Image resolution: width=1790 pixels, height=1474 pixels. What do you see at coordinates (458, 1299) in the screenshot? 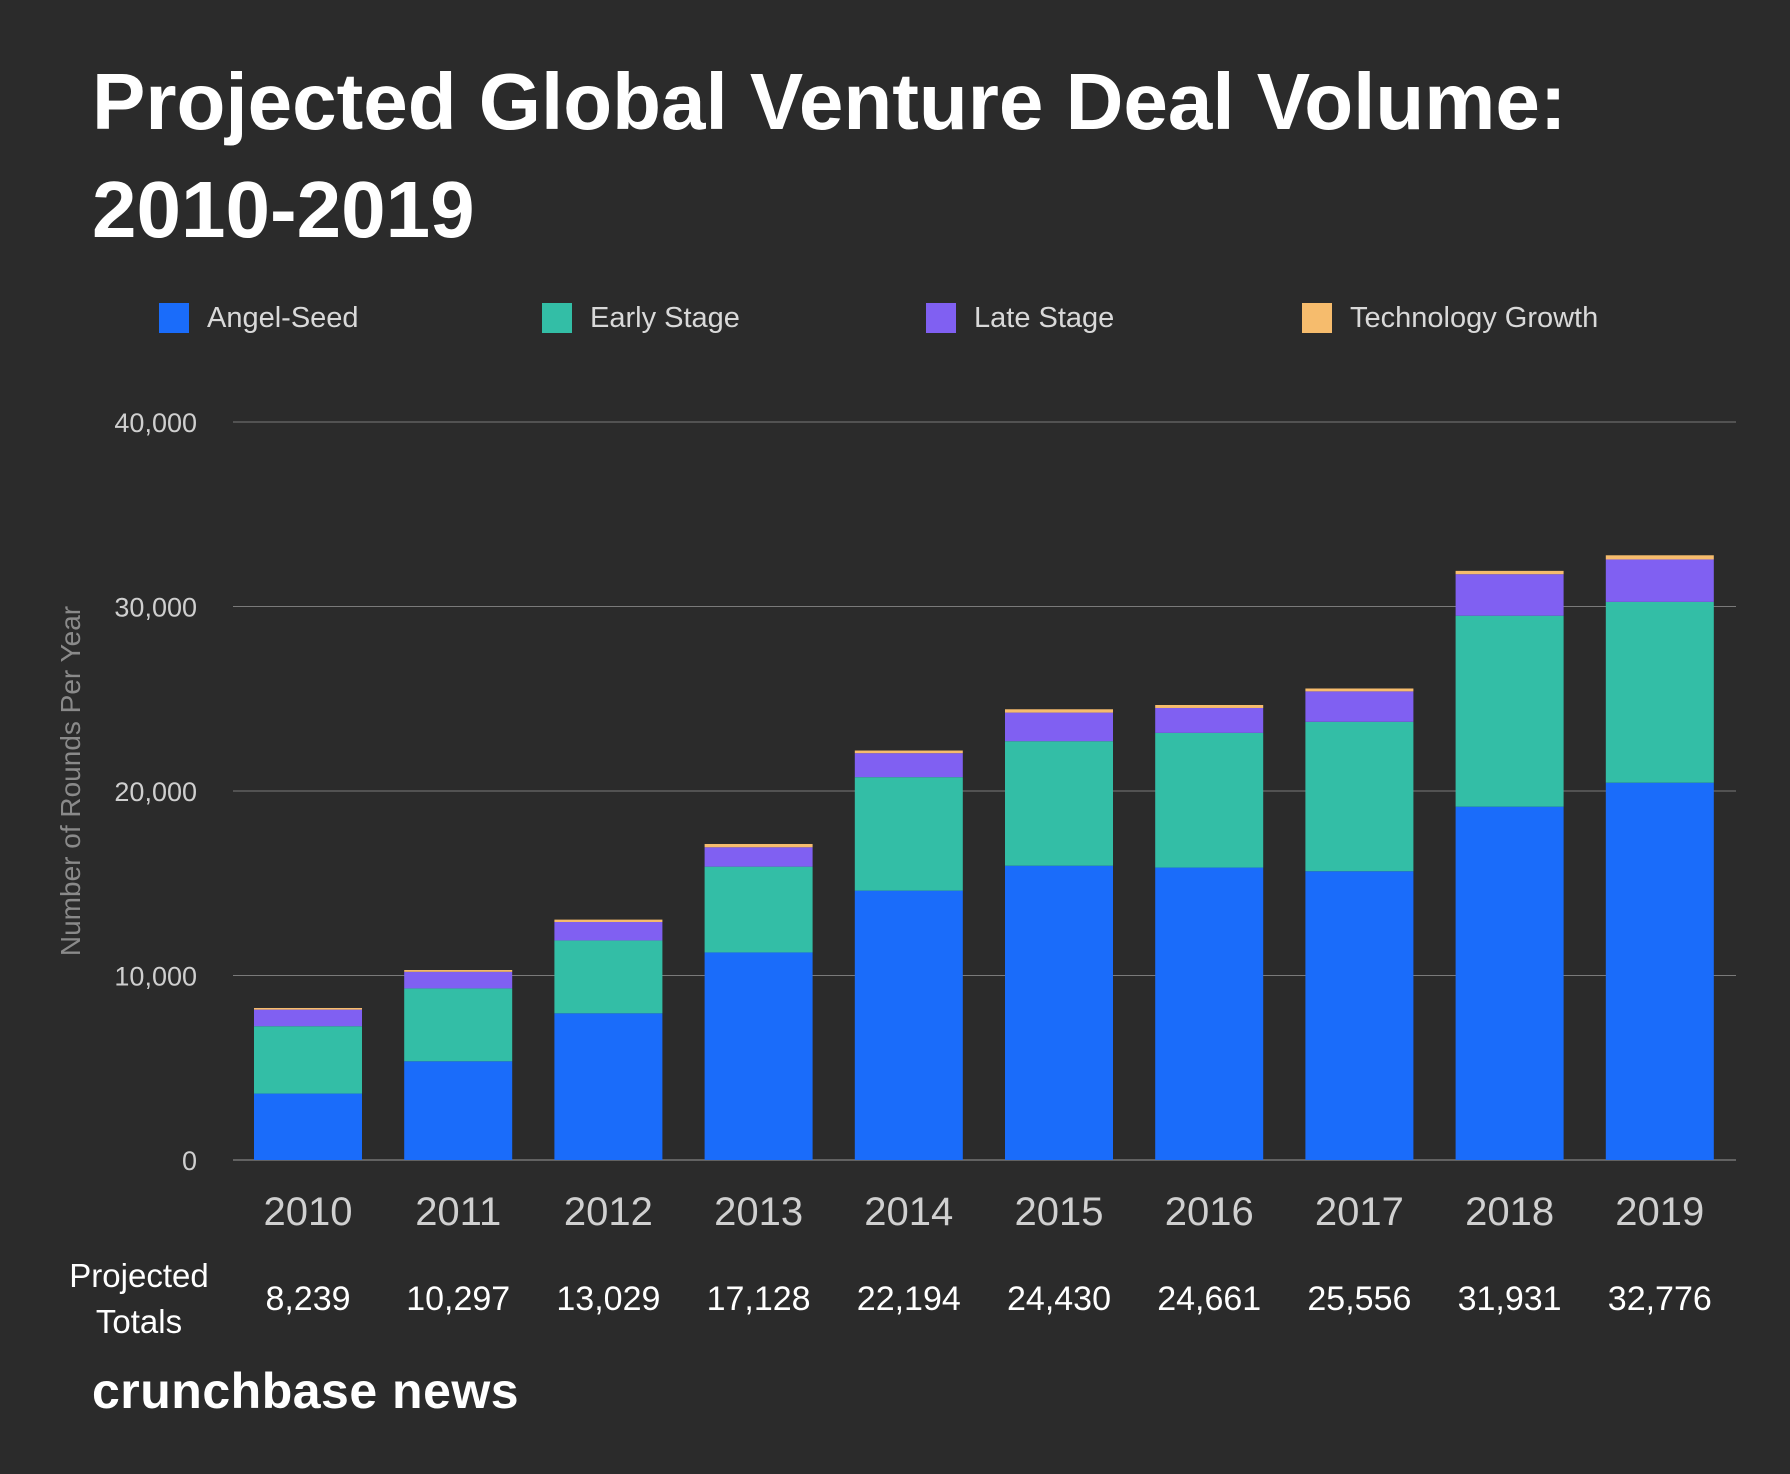
I see `total-value: 10,297` at bounding box center [458, 1299].